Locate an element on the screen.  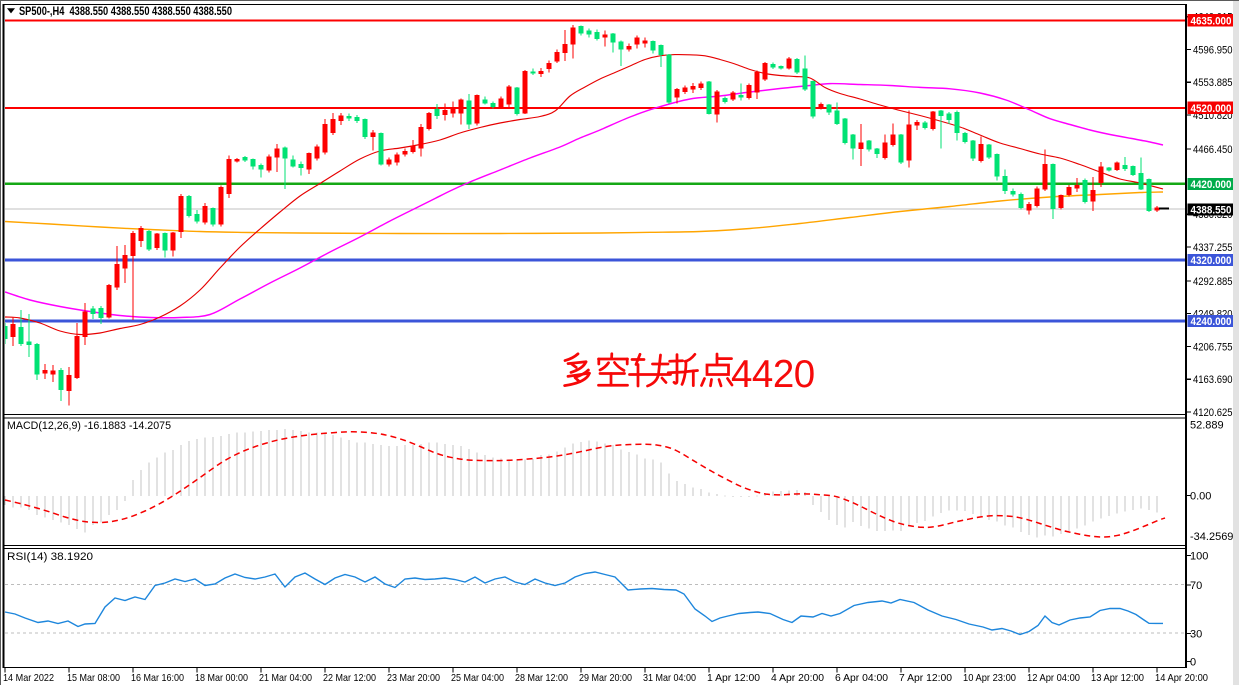
svg-text: 14 Mar 2022 is located at coordinates (28, 678).